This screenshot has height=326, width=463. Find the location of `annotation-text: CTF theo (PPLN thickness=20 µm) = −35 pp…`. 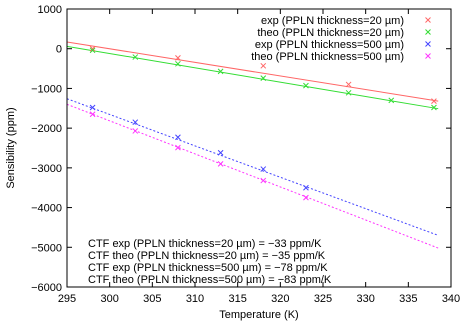

annotation-text: CTF theo (PPLN thickness=20 µm) = −35 pp… is located at coordinates (207, 256).